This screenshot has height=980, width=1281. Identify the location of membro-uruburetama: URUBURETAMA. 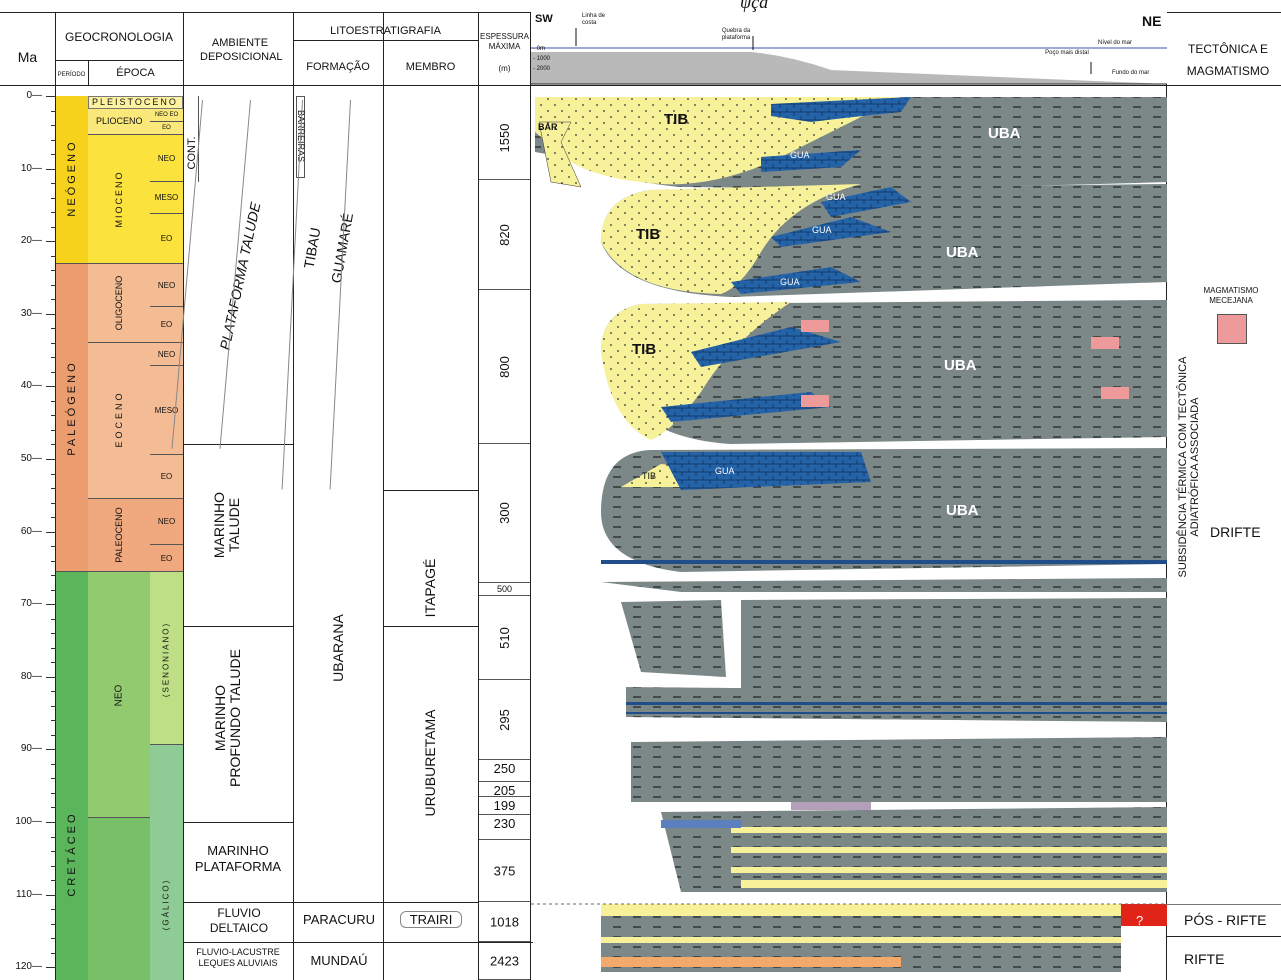
(430, 763).